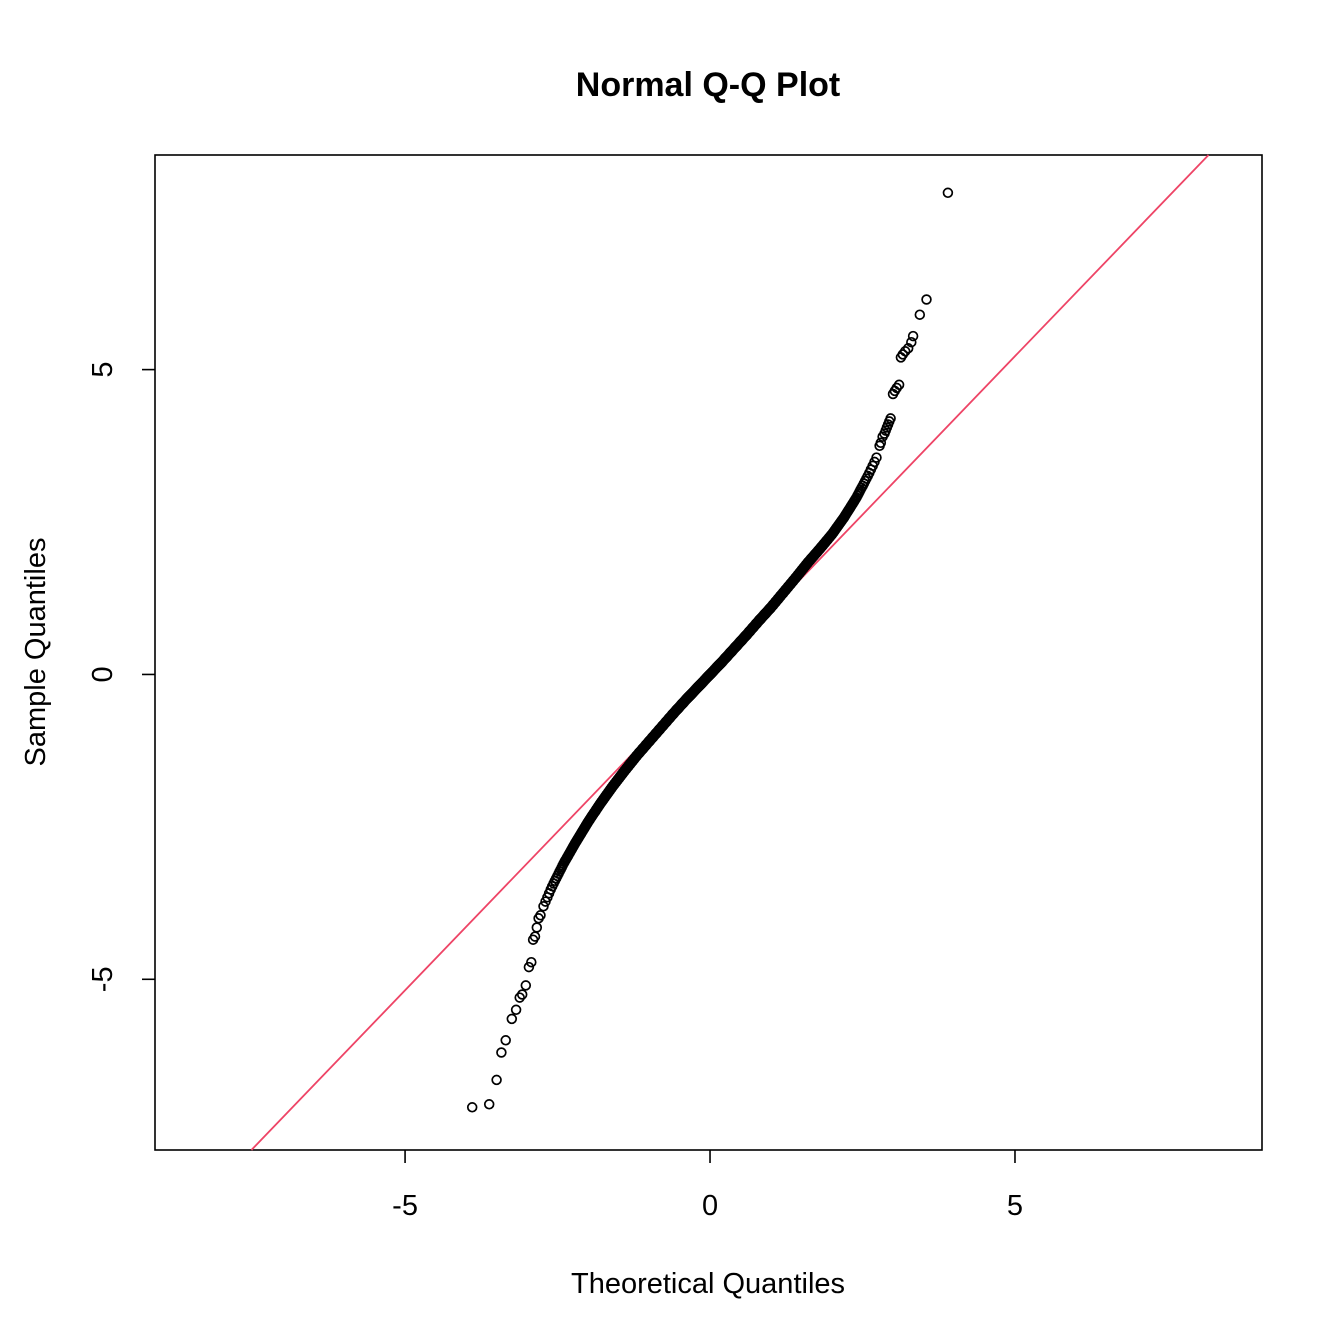  Describe the element at coordinates (103, 979) in the screenshot. I see `y-tick-label: -5` at that location.